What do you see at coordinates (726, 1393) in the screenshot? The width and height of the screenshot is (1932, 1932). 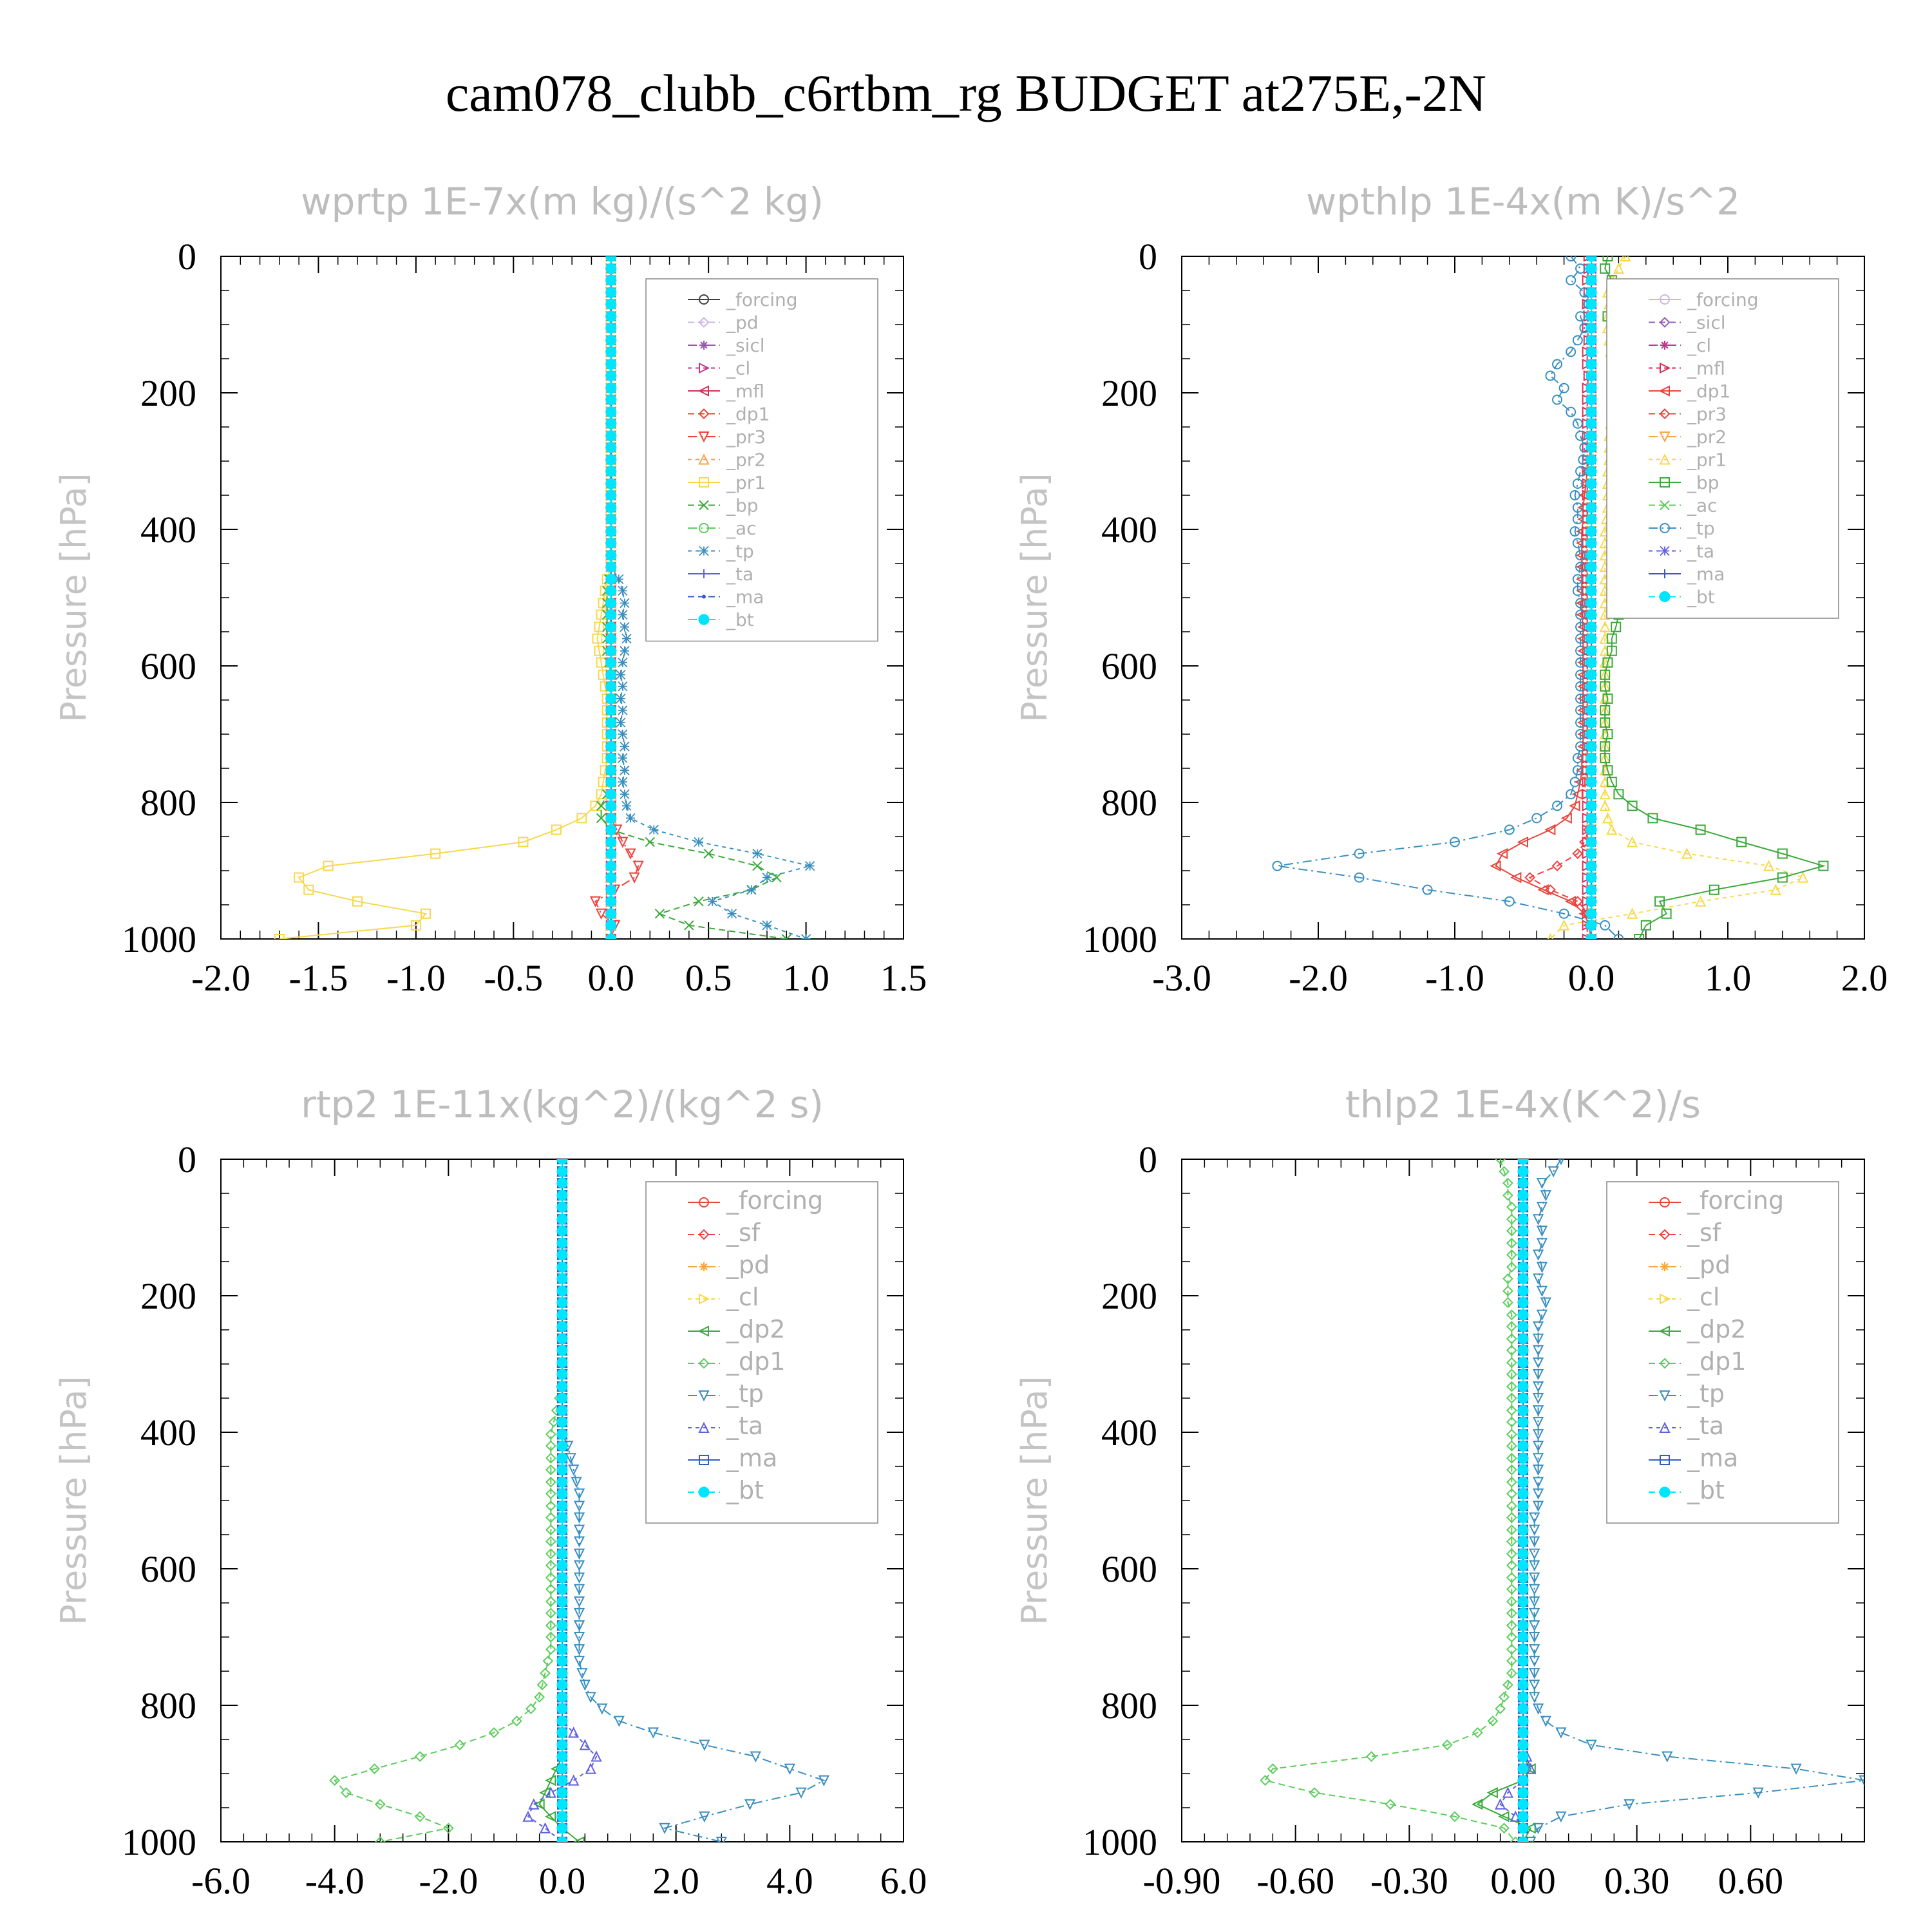 I see `legend-item: _tp` at bounding box center [726, 1393].